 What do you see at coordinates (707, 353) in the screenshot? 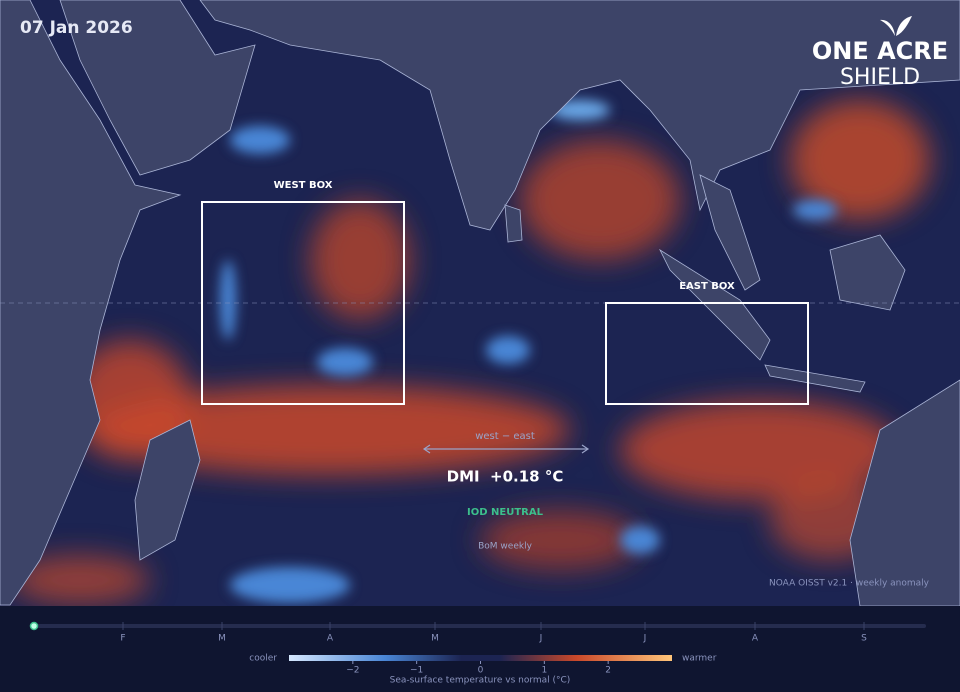
I see `east-box` at bounding box center [707, 353].